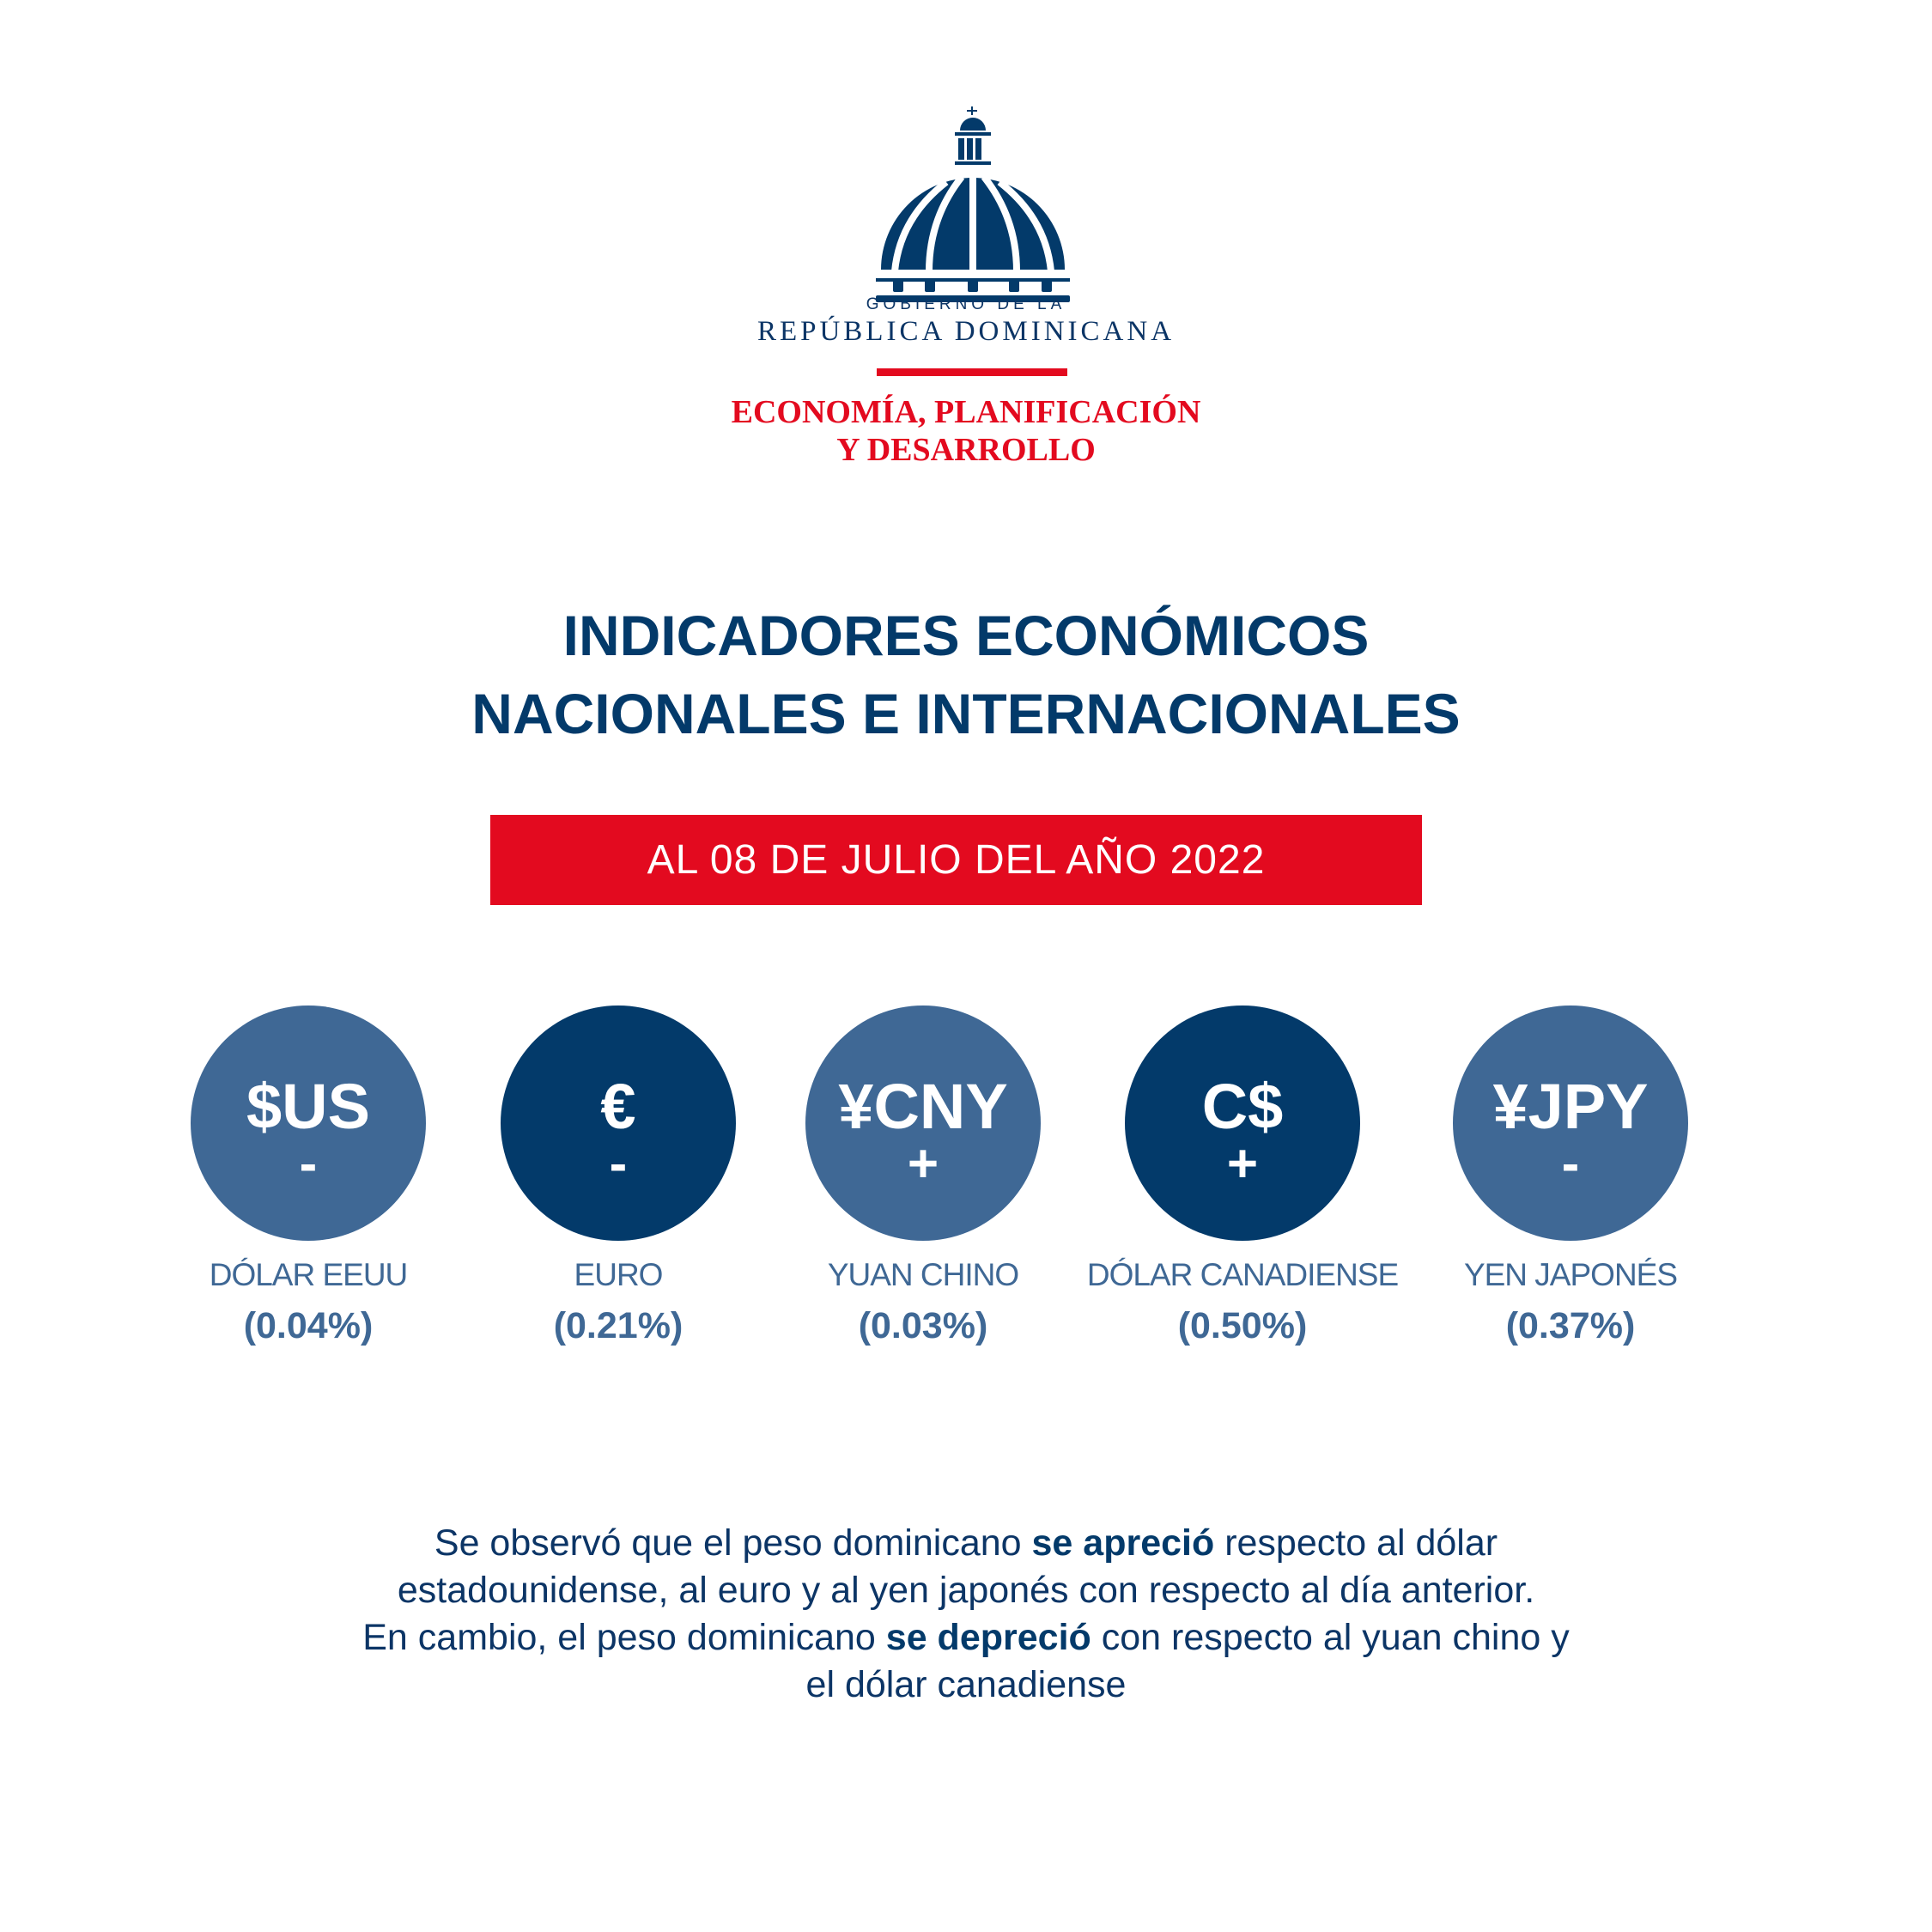  I want to click on summary-text-part: con respecto al yuan chino y, so click(1330, 1638).